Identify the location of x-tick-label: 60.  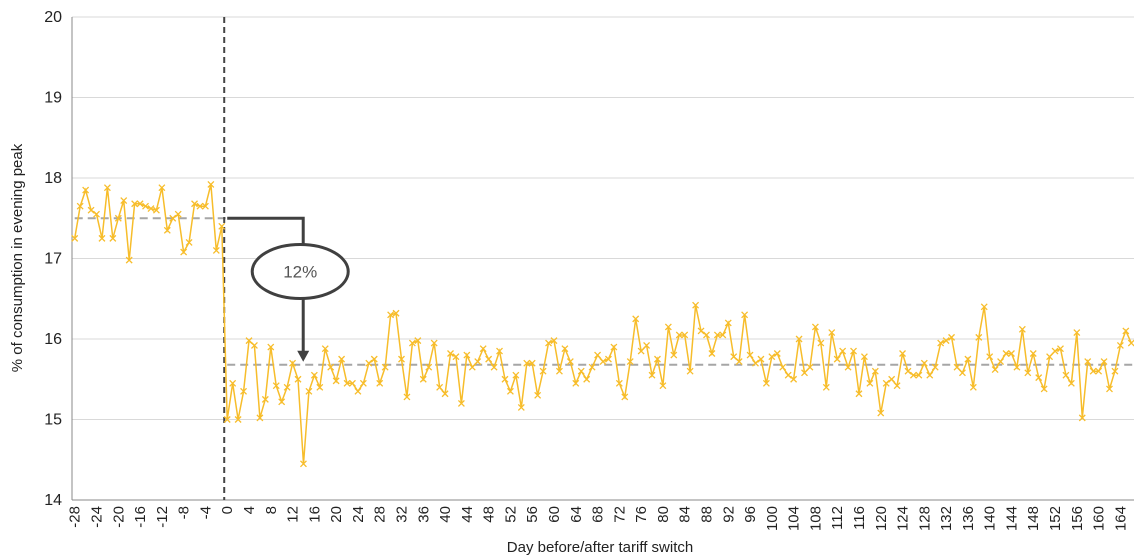
(554, 514).